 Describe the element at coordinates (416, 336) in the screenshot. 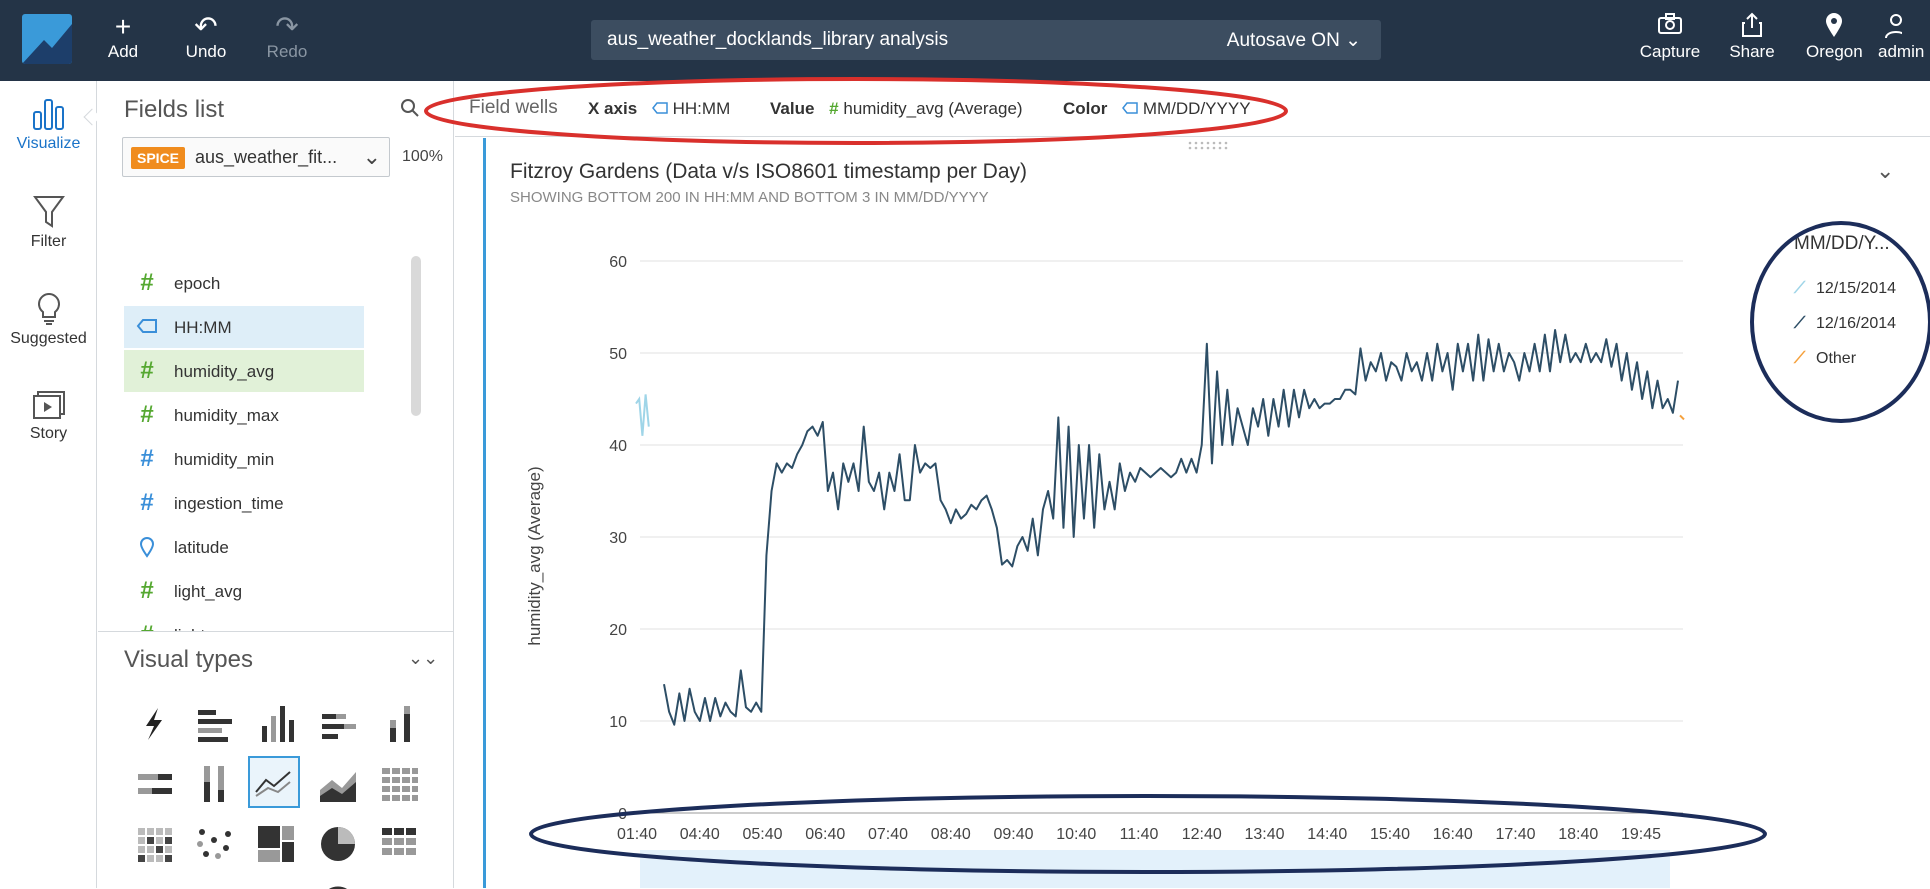

I see `fields-scrollbar` at that location.